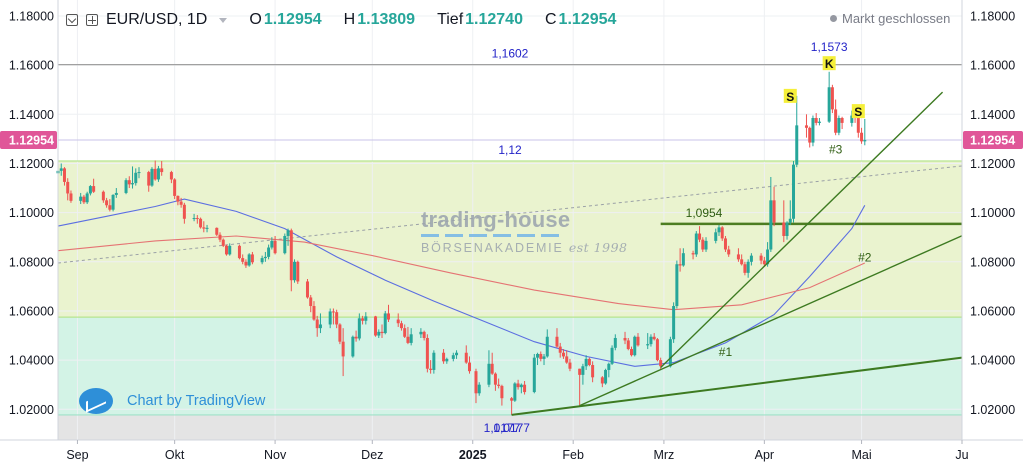 The image size is (1023, 470). Describe the element at coordinates (764, 455) in the screenshot. I see `x-tick-label: Apr` at that location.